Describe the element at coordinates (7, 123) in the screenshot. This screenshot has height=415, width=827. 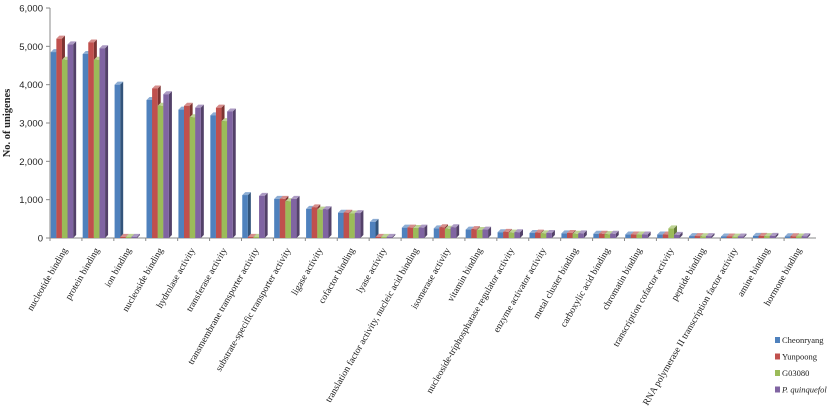
I see `y-axis-title: No. of unigenes` at that location.